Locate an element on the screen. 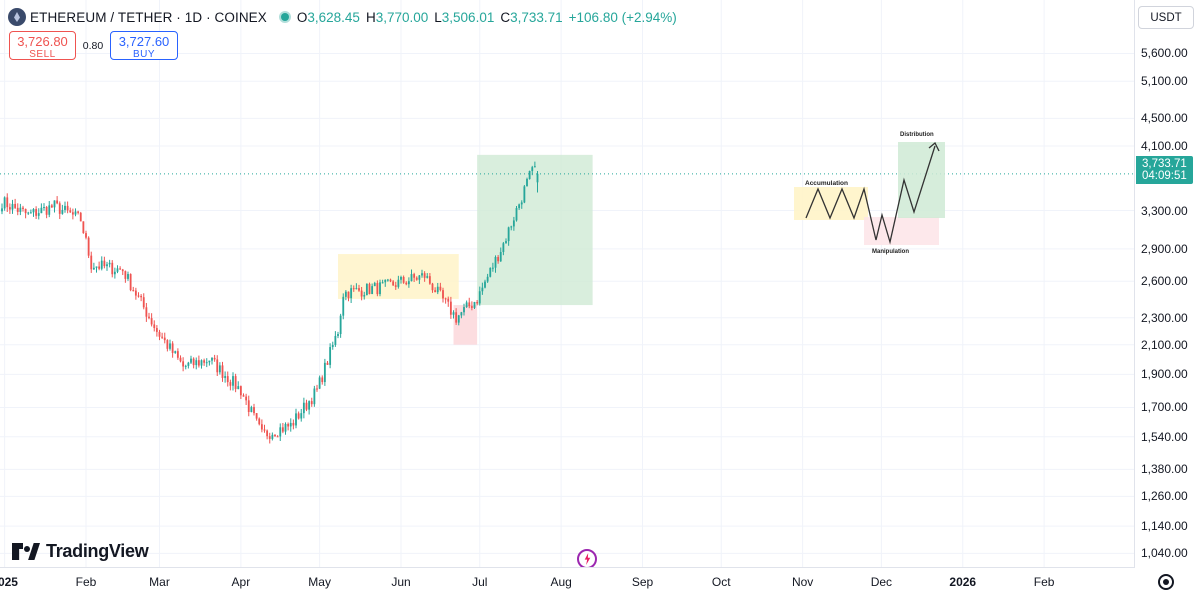 The width and height of the screenshot is (1200, 595). time-tick-label: Jun is located at coordinates (401, 582).